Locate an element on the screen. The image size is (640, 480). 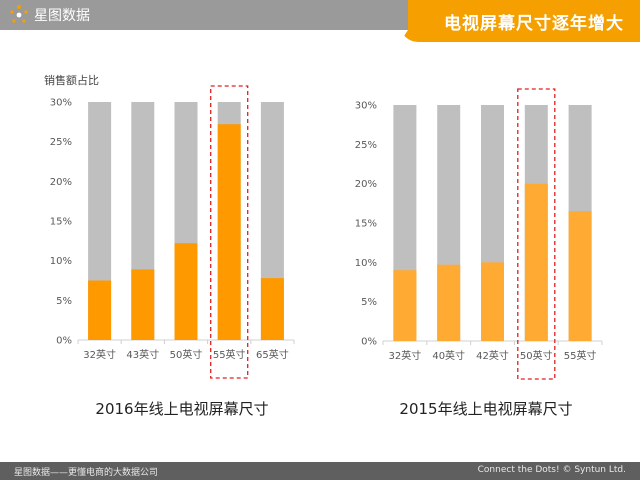
brand: 星图数据 is located at coordinates (49, 15).